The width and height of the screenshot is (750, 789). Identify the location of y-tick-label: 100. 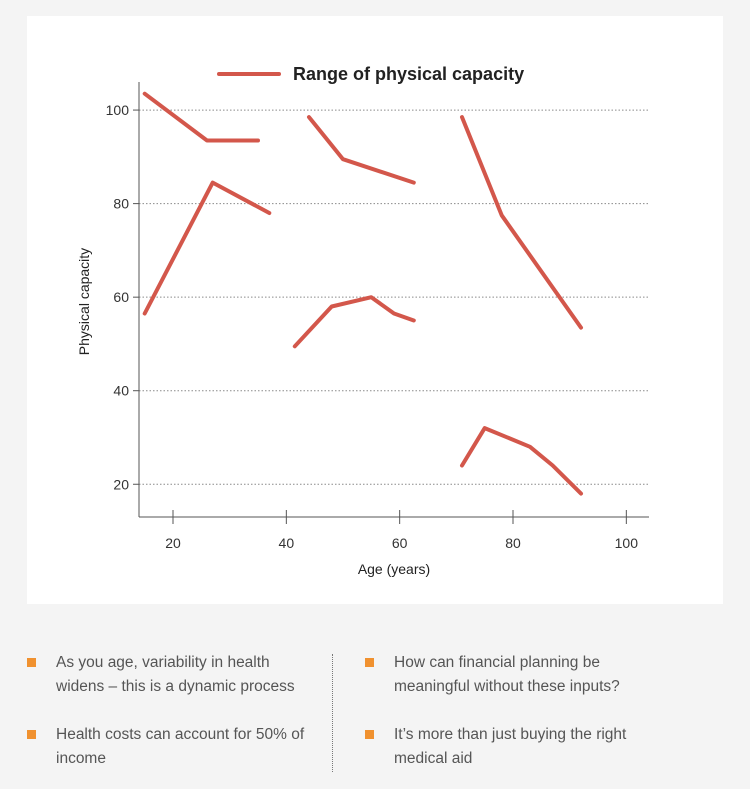
(118, 110).